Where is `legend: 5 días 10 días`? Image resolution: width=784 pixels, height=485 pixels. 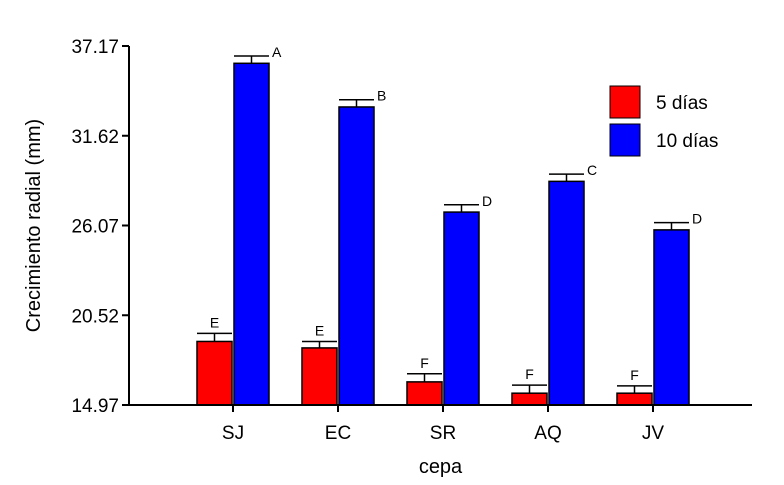
legend: 5 días 10 días is located at coordinates (663, 121).